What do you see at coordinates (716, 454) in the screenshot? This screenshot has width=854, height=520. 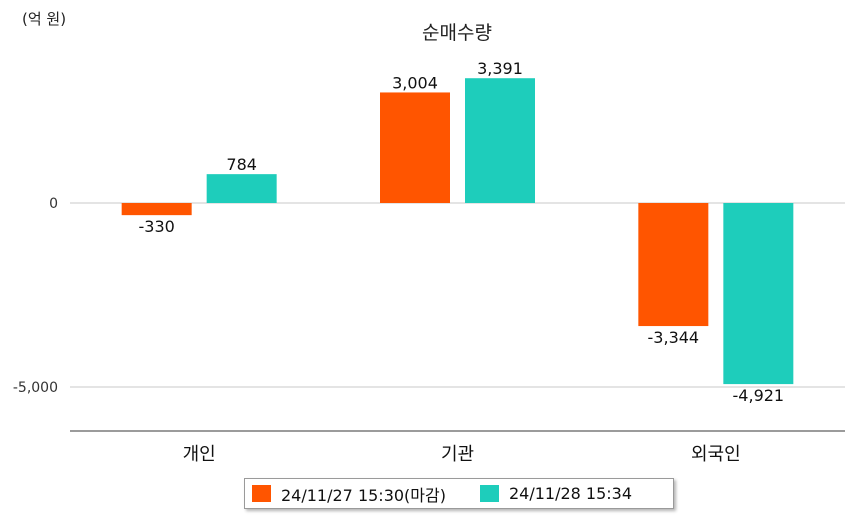 I see `x-tick-label-2: 외국인` at bounding box center [716, 454].